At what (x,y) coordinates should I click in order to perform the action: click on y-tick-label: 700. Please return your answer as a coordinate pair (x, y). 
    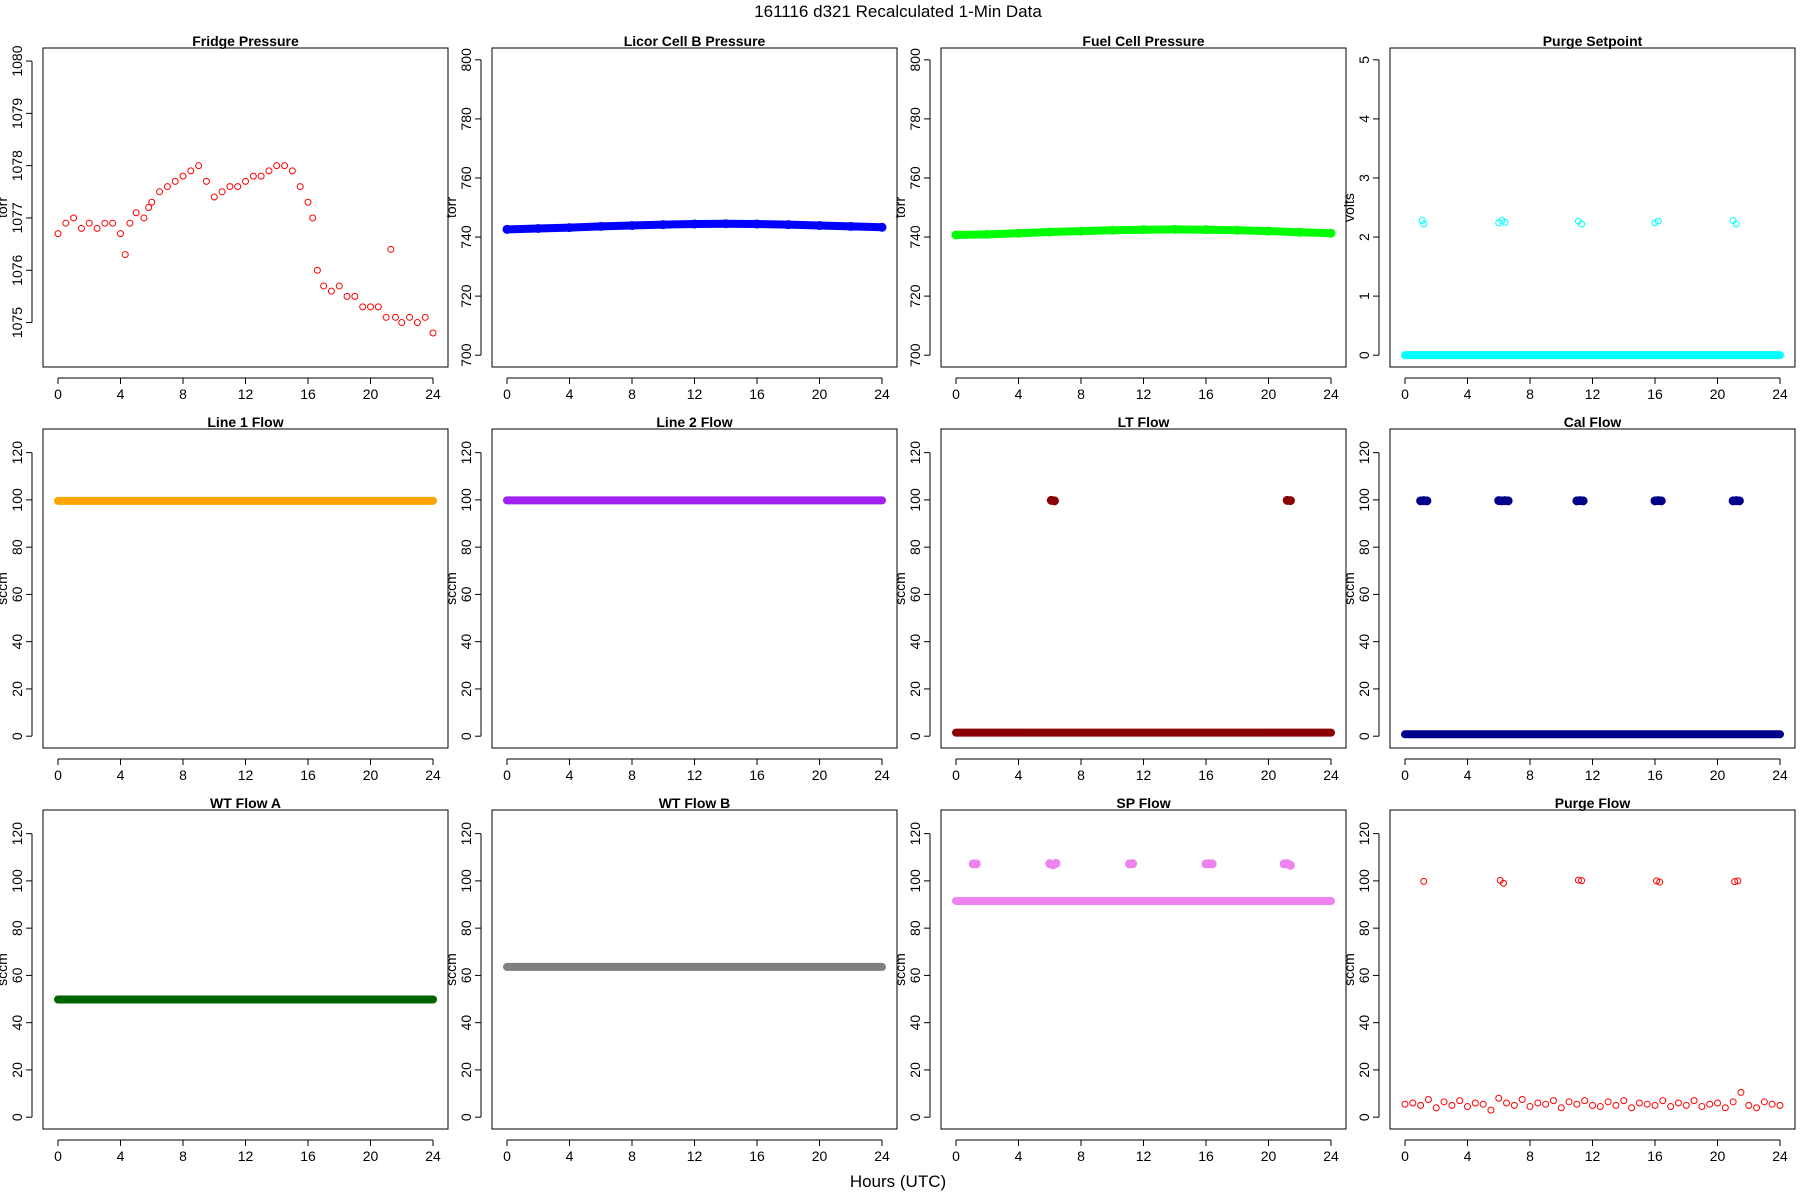
    Looking at the image, I should click on (466, 355).